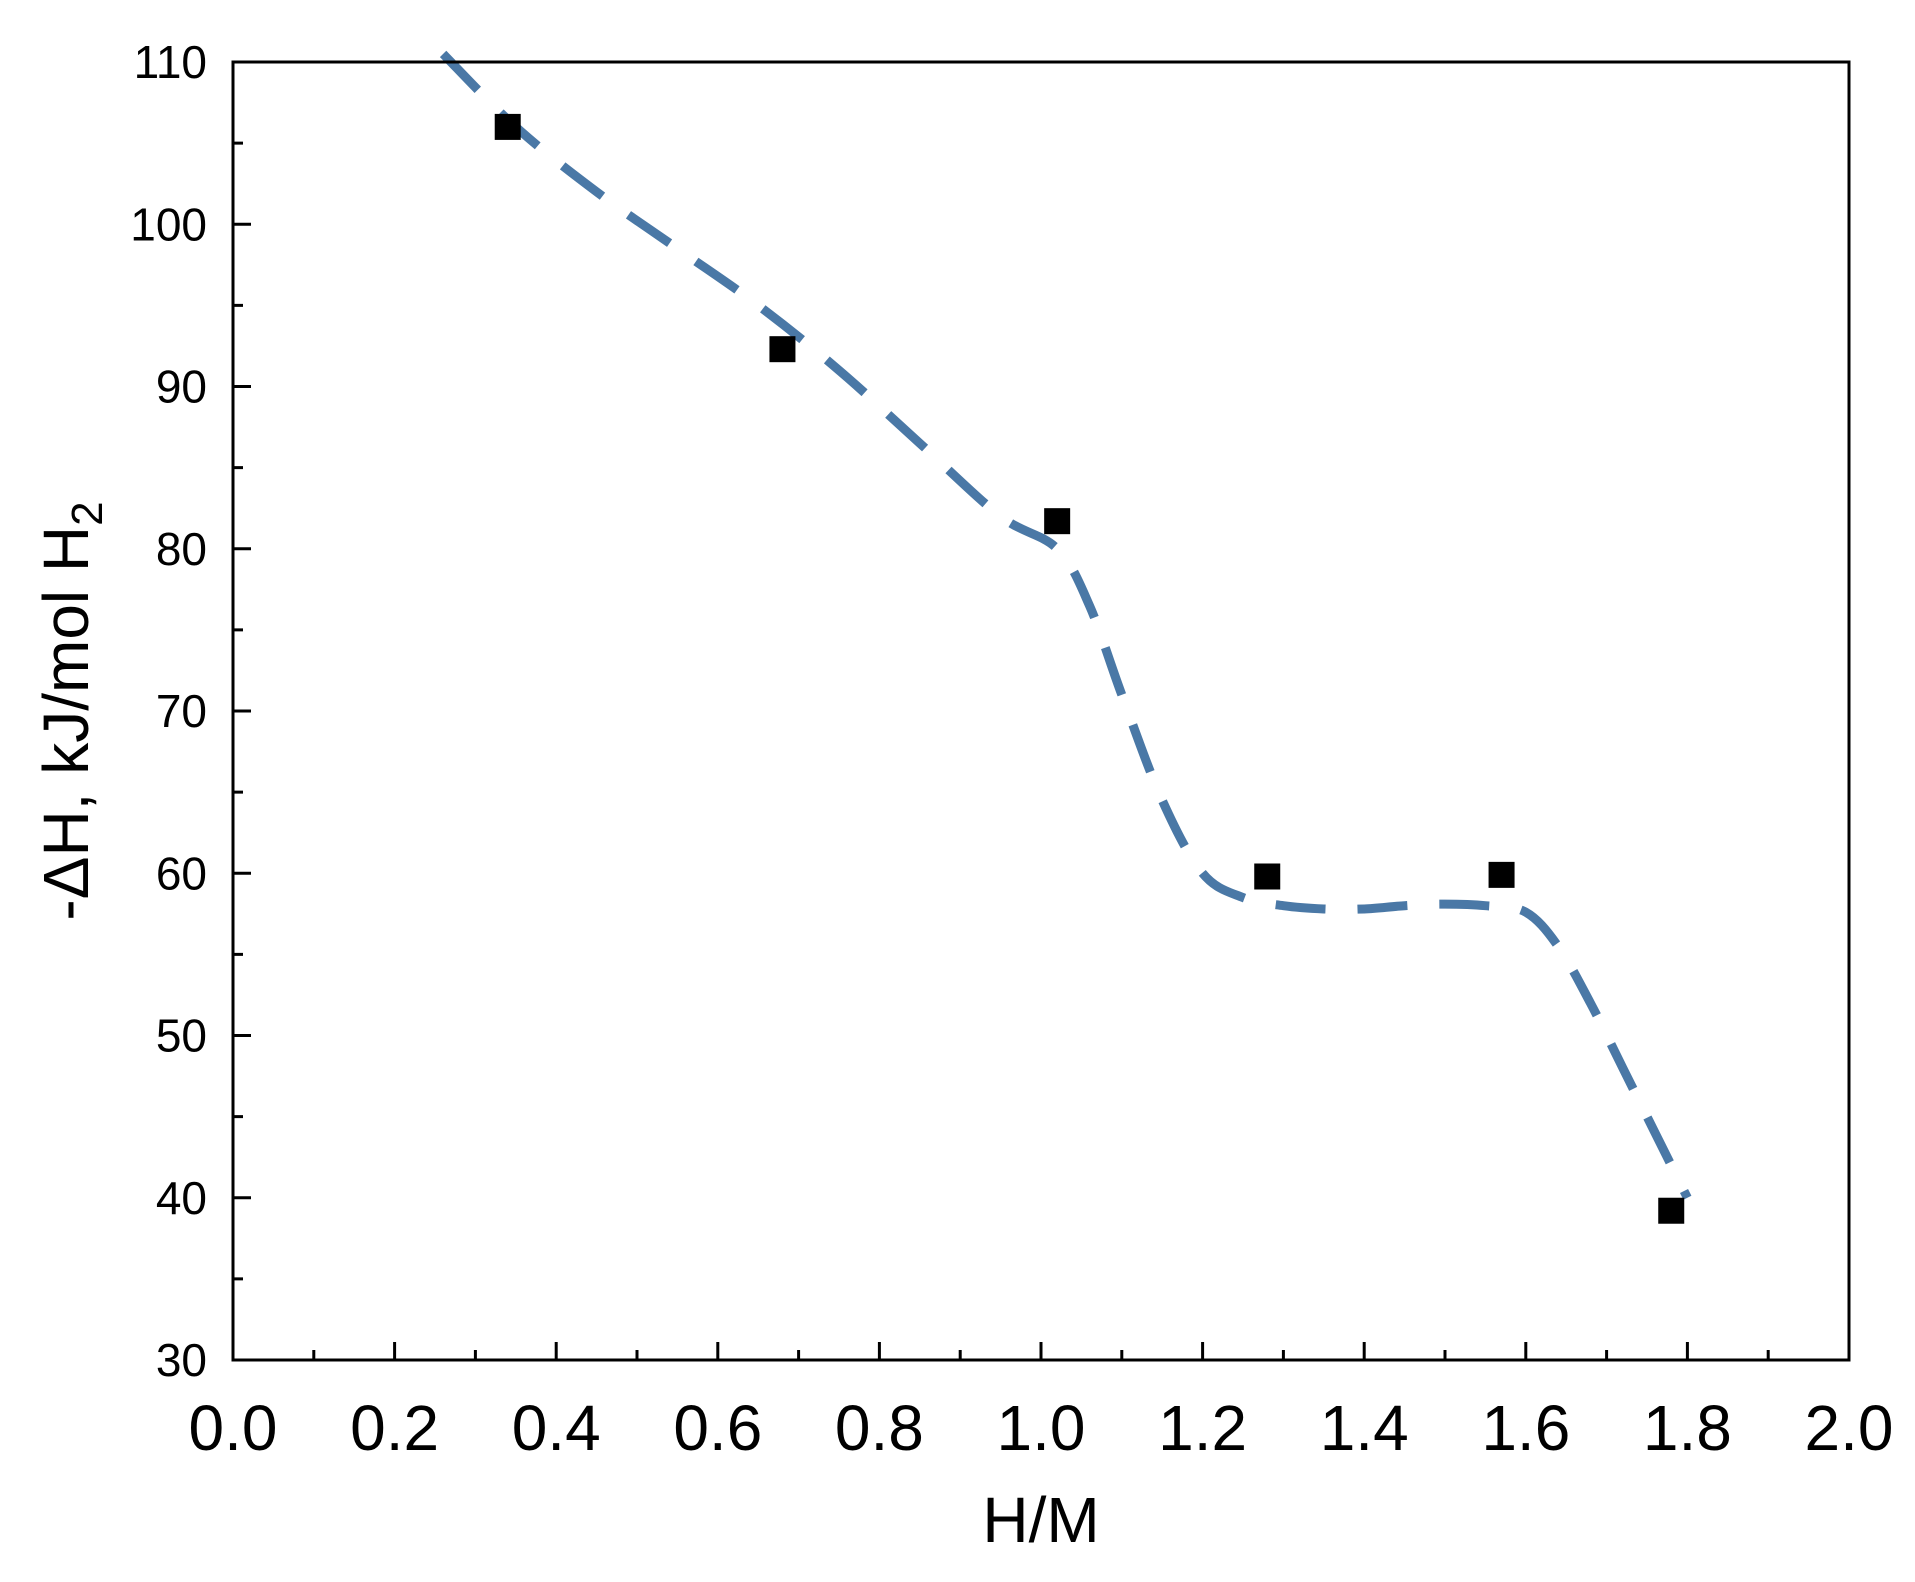 The image size is (1915, 1582). What do you see at coordinates (66, 723) in the screenshot?
I see `y-axis-title-main: -ΔH, kJ/mol H` at bounding box center [66, 723].